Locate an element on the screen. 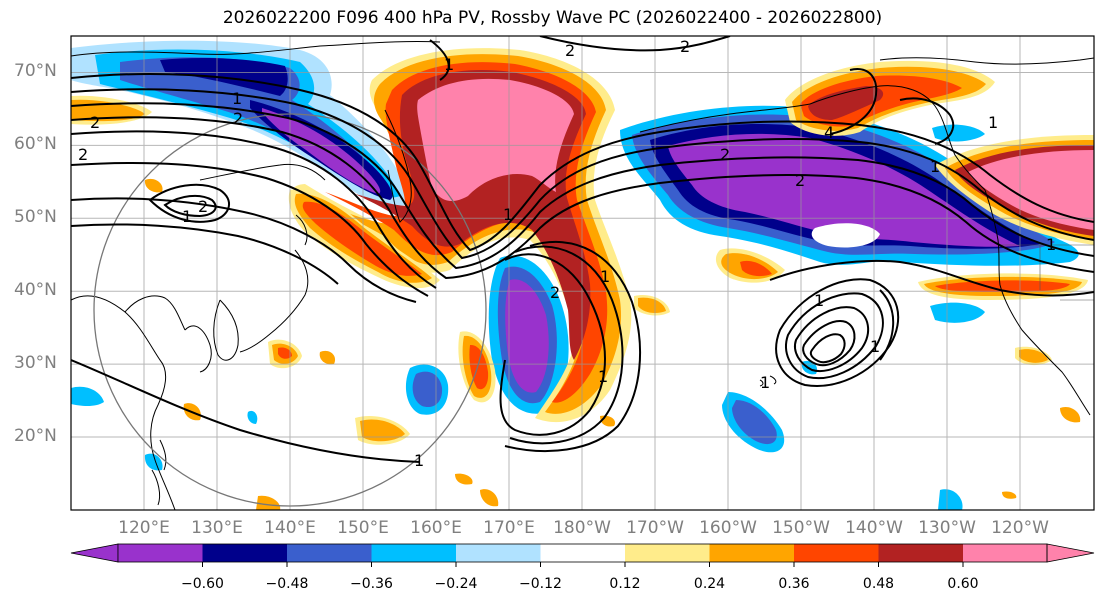 This screenshot has width=1105, height=604. colorbar is located at coordinates (582, 555).